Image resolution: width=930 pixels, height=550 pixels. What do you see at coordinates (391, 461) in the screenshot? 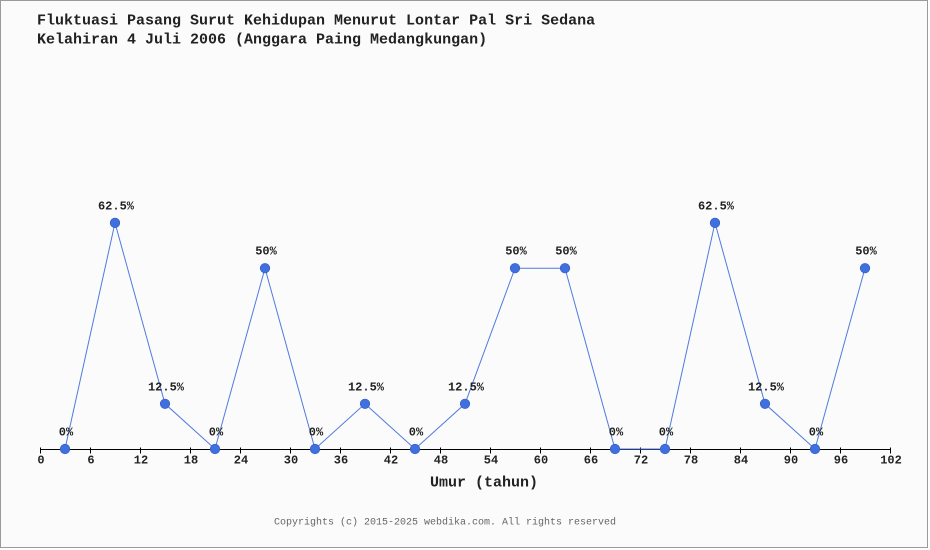
I see `svg-text: 42` at bounding box center [391, 461].